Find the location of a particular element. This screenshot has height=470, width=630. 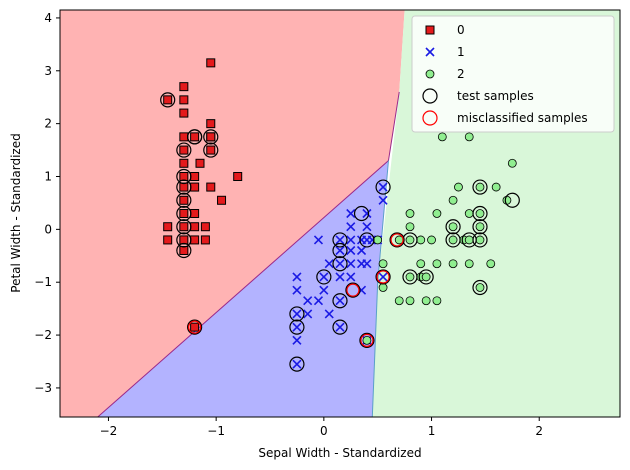

legend-entry: misclassified samples is located at coordinates (505, 118).